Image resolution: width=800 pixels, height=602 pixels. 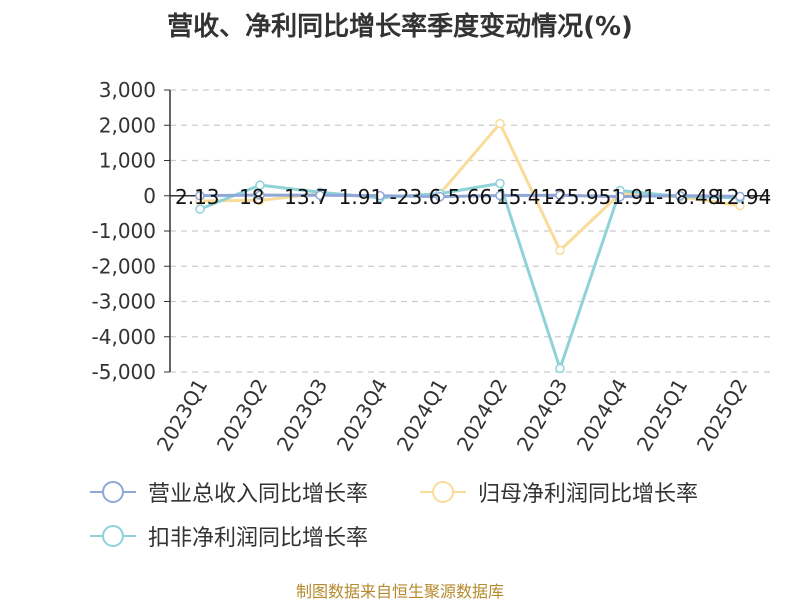 What do you see at coordinates (579, 197) in the screenshot?
I see `data-label: -25.95` at bounding box center [579, 197].